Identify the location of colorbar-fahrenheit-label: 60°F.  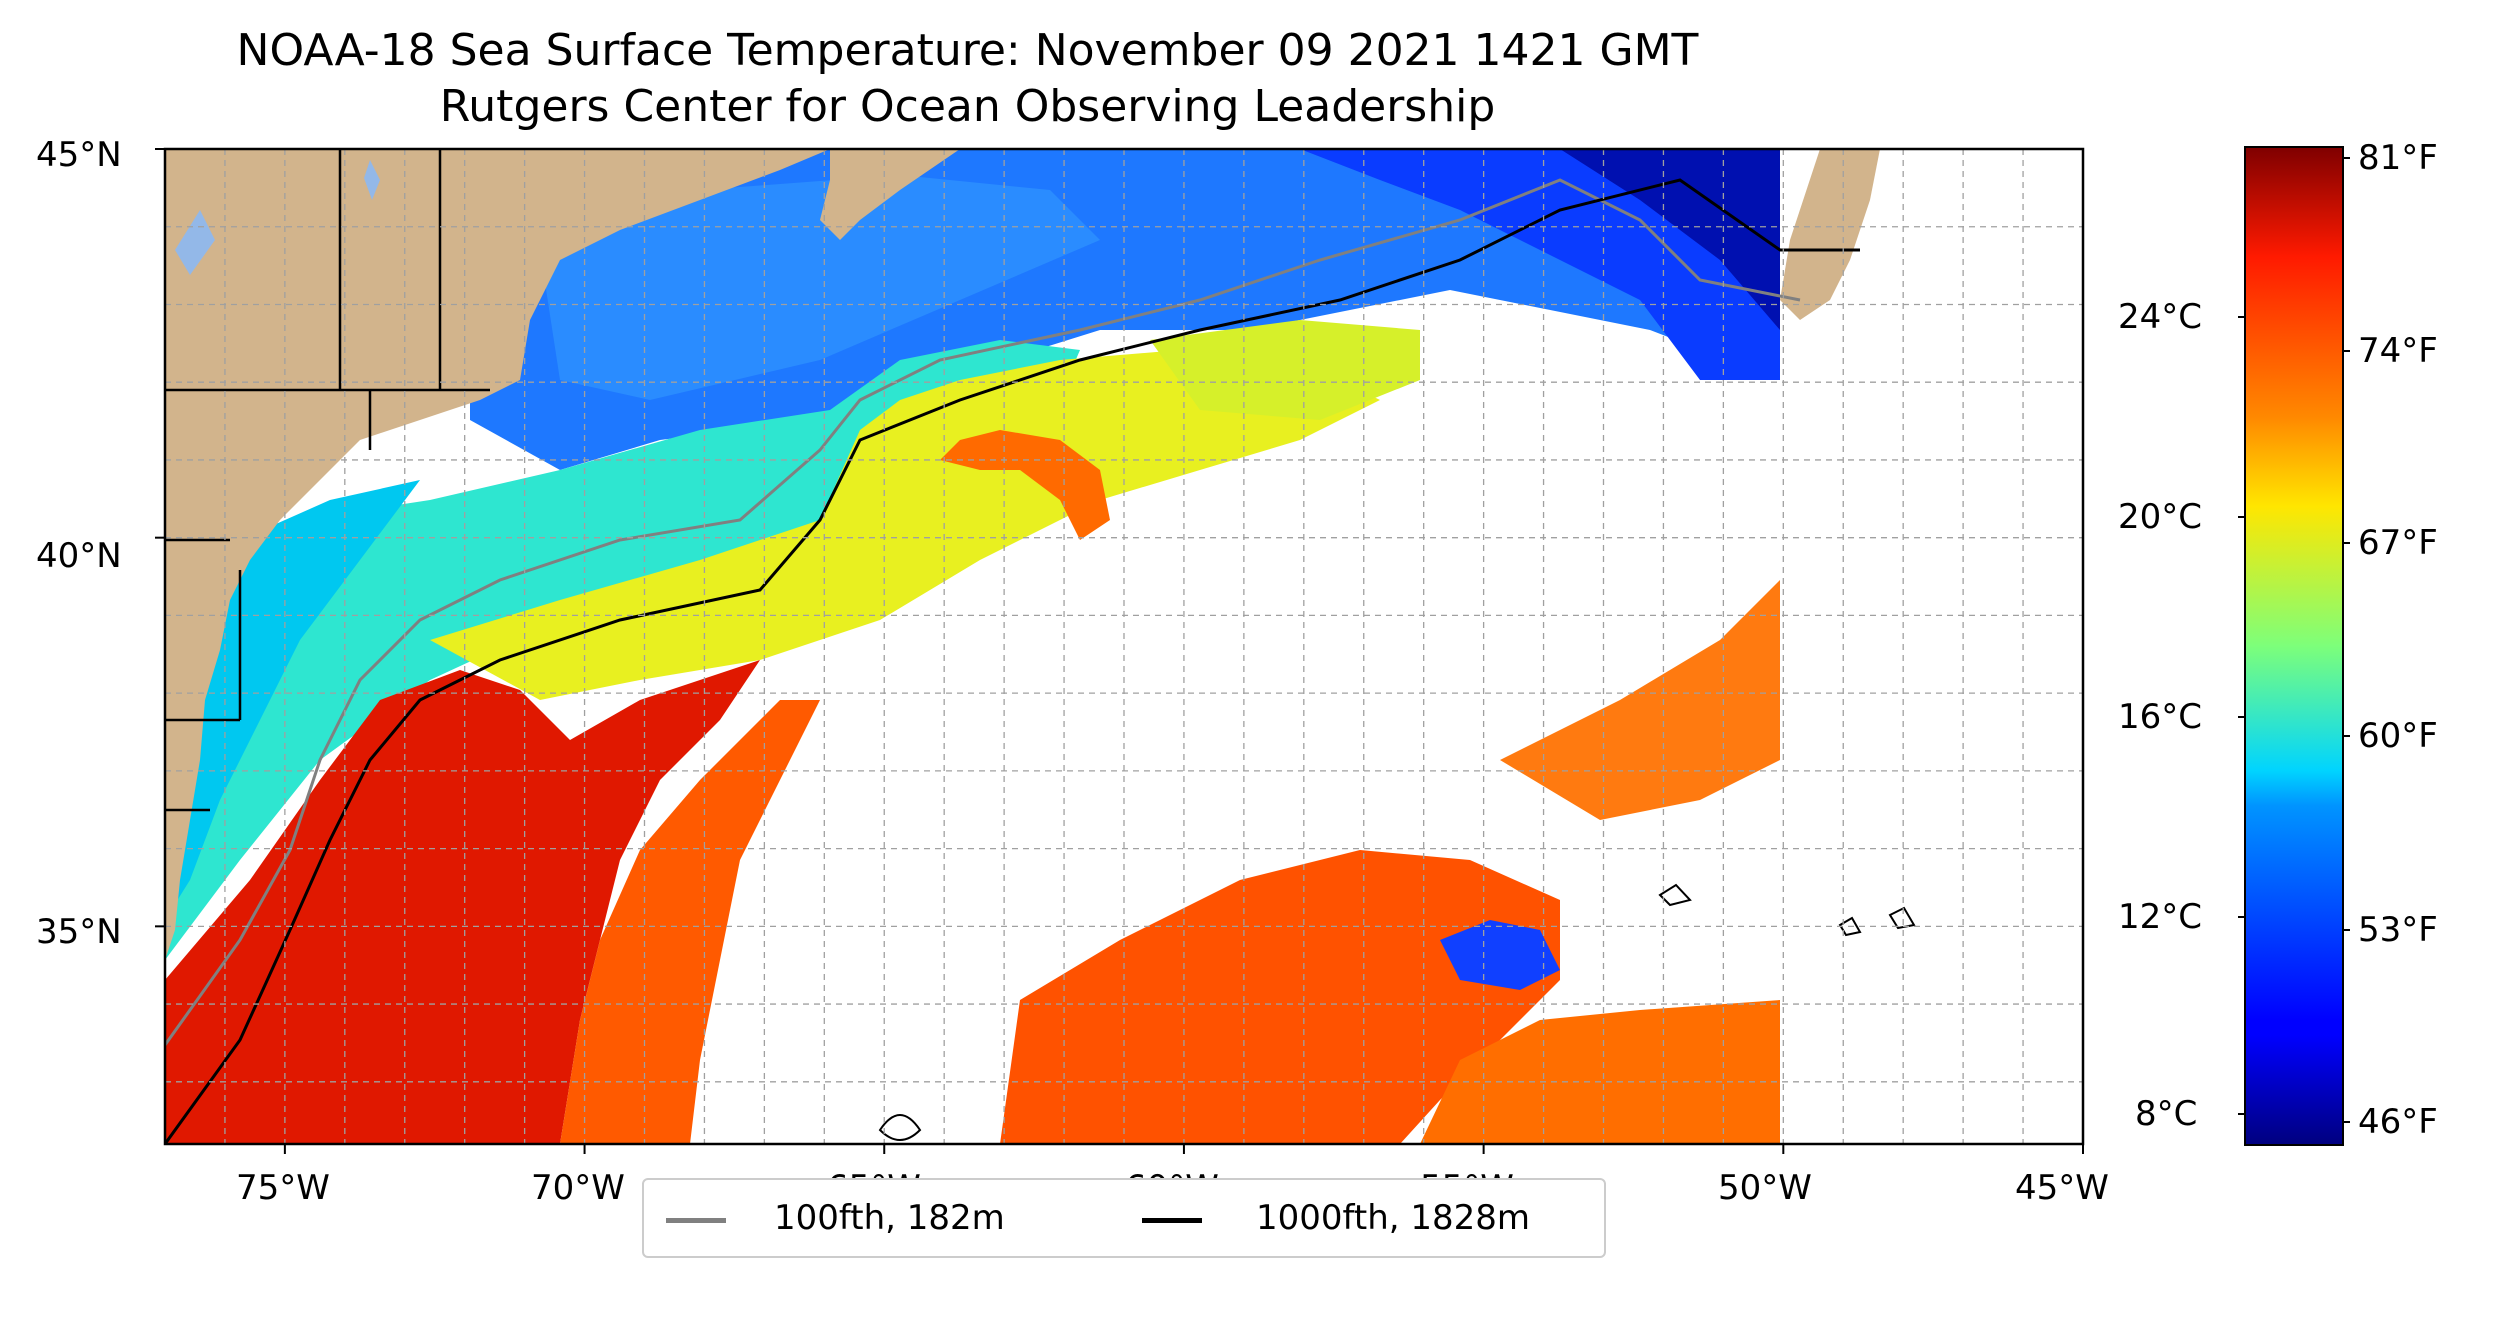
(2398, 736).